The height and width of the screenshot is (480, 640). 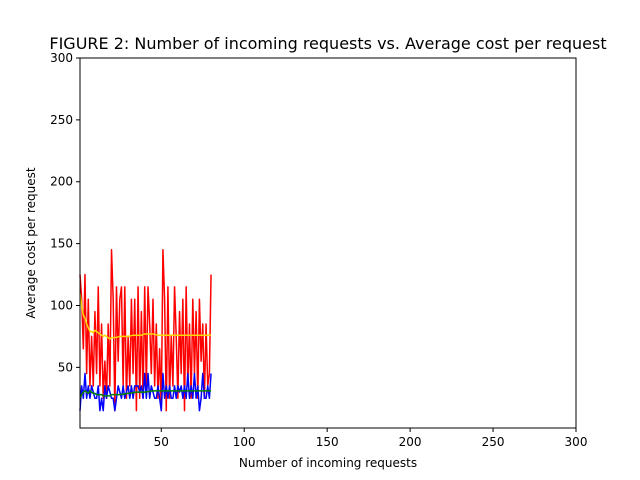 I want to click on x-tick-label: 250, so click(x=493, y=442).